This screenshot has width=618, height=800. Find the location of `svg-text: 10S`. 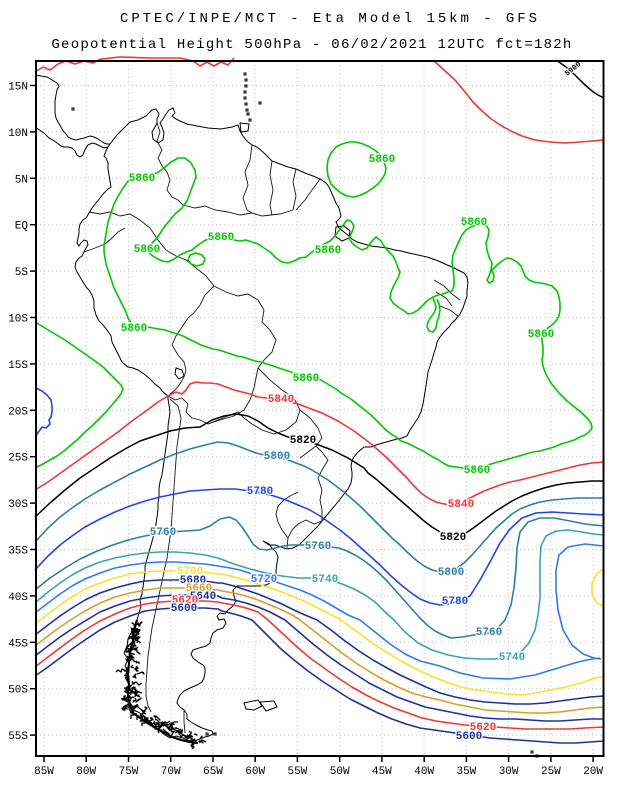

svg-text: 10S is located at coordinates (18, 320).